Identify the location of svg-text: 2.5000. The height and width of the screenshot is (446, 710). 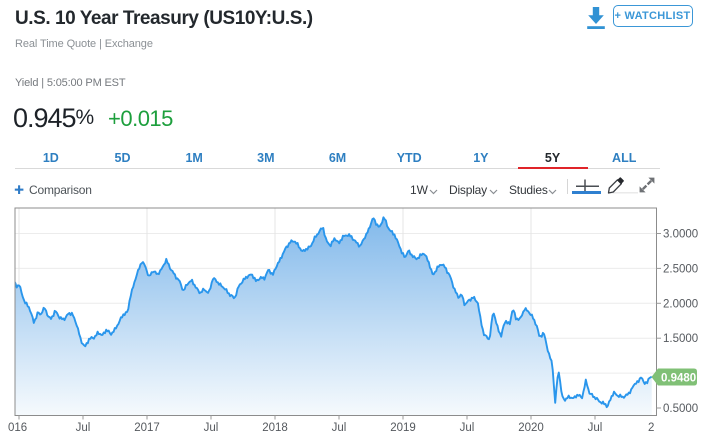
(680, 269).